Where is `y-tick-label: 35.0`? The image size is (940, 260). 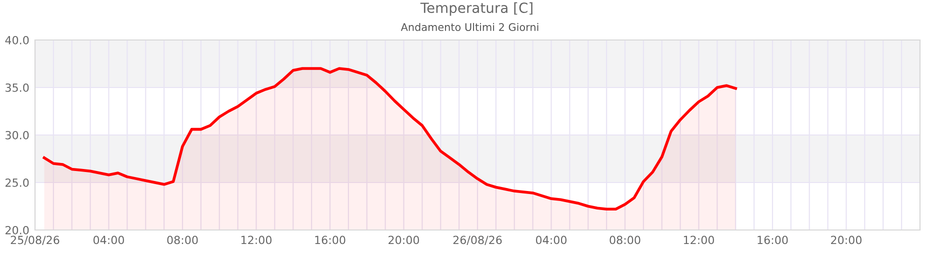
y-tick-label: 35.0 is located at coordinates (17, 87).